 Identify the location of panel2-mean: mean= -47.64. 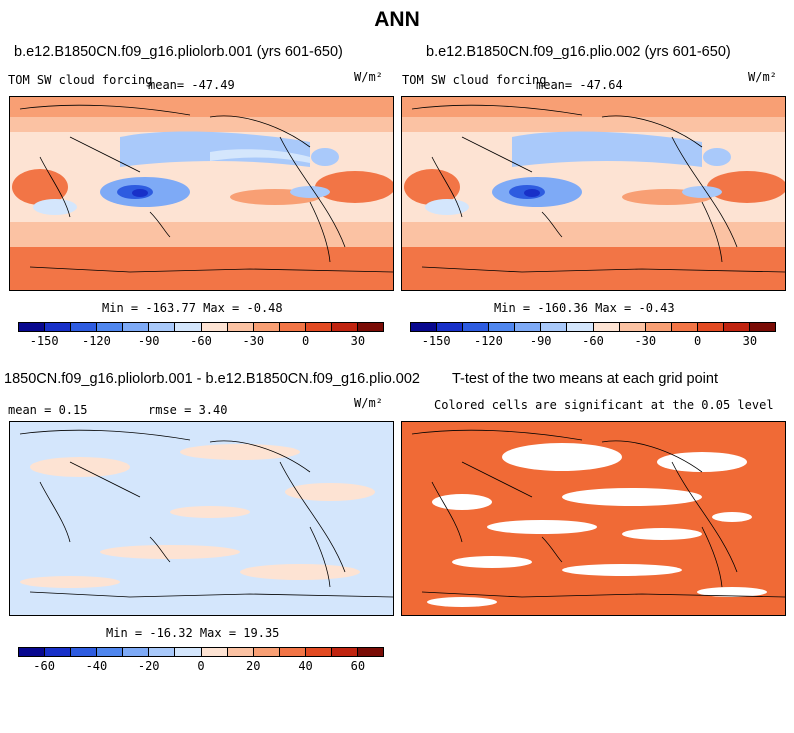
(579, 85).